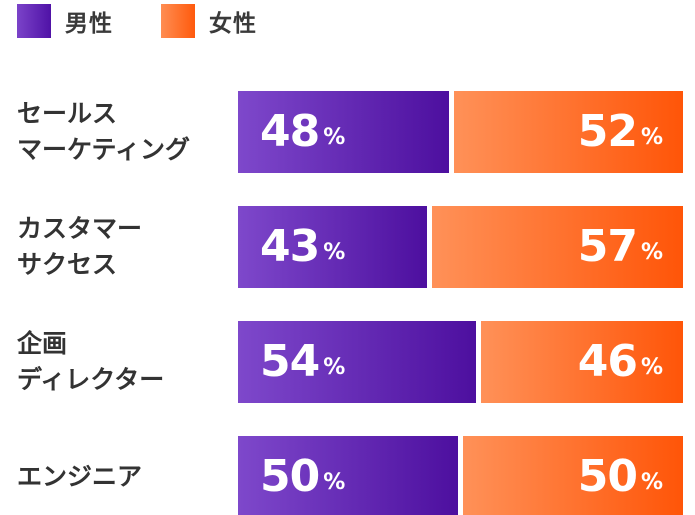  I want to click on category-label-line: セールス, so click(67, 113).